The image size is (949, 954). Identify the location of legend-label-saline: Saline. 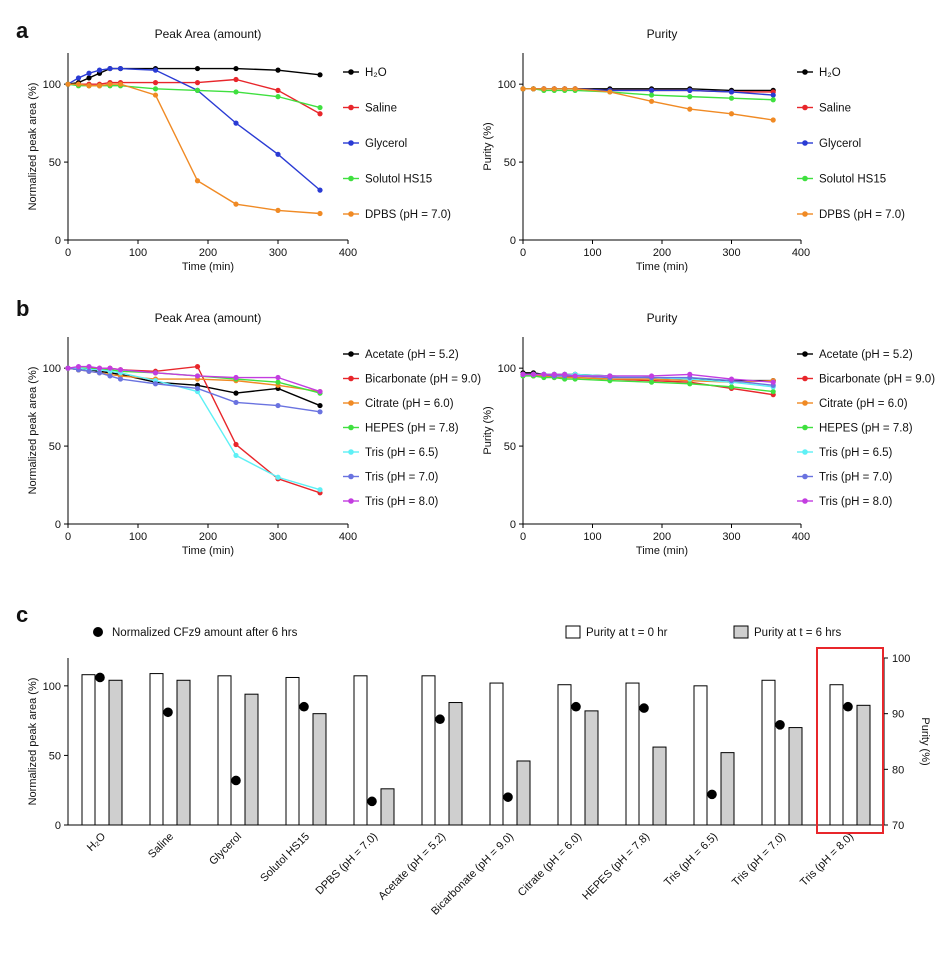
(835, 109).